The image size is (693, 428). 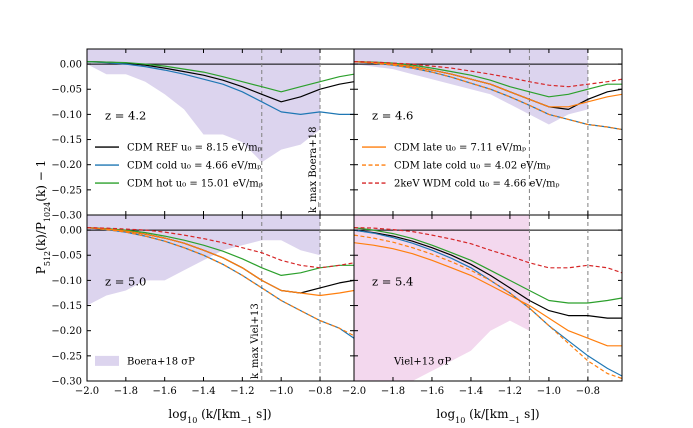 I want to click on legend-label: CDM REF u₀ = 8.15 eV/mₚ, so click(x=194, y=148).